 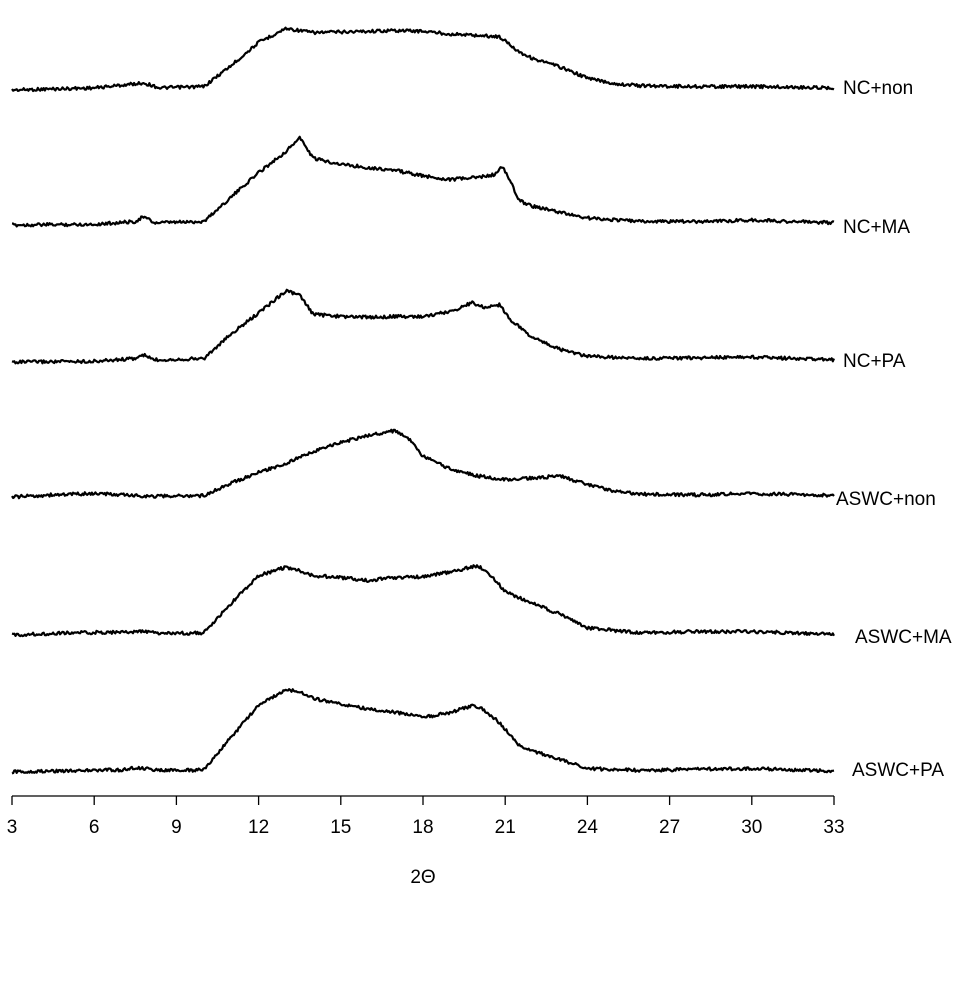 I want to click on x-tick-label-5: 18, so click(x=422, y=827).